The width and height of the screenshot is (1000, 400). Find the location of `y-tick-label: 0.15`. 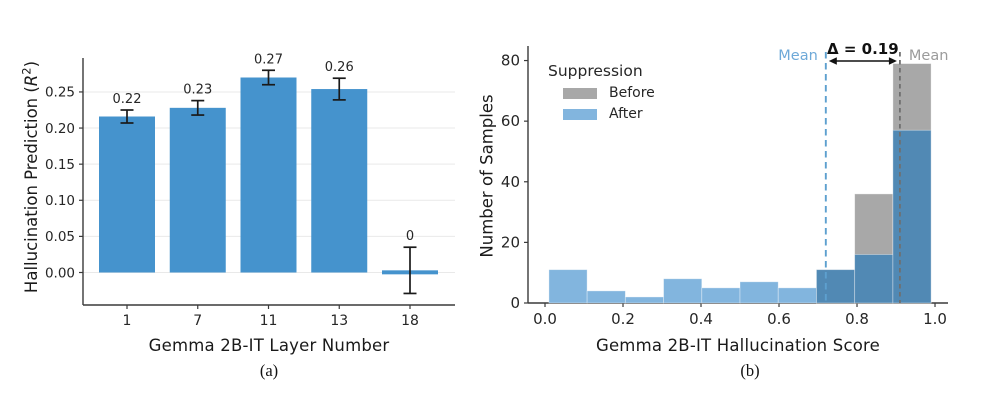

y-tick-label: 0.15 is located at coordinates (60, 165).